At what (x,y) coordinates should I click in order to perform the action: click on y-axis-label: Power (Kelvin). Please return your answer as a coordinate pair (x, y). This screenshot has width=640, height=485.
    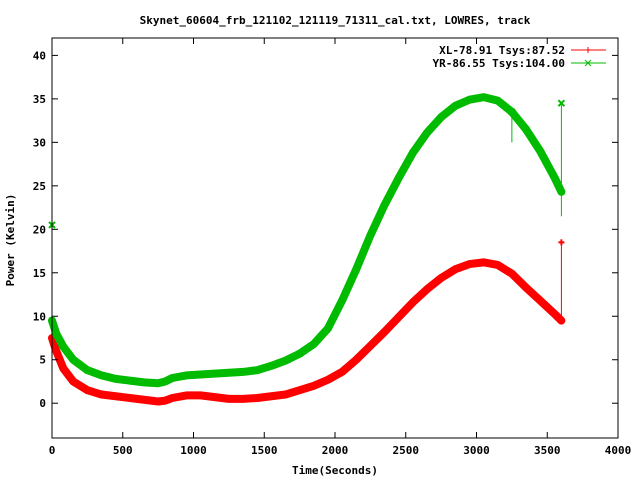
    Looking at the image, I should click on (10, 240).